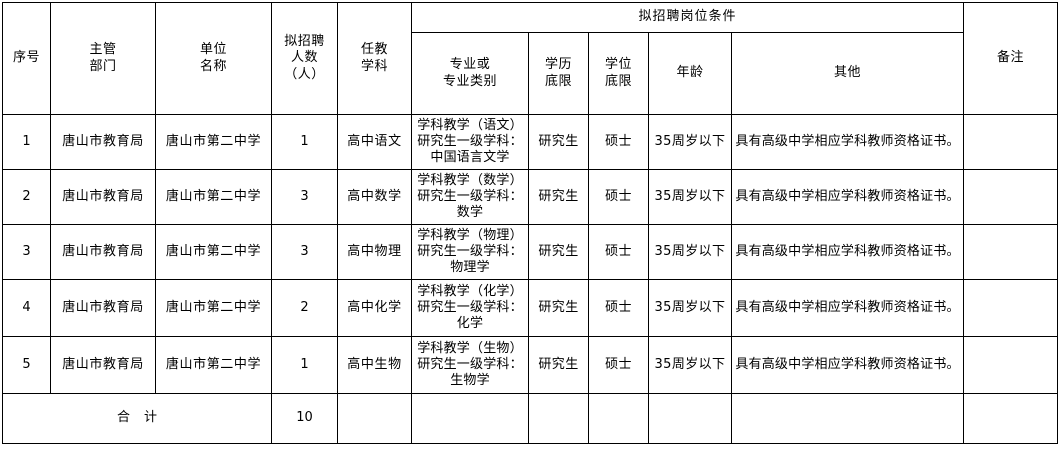 The width and height of the screenshot is (1062, 450). Describe the element at coordinates (558, 73) in the screenshot. I see `column-header-education: 学历 底限` at that location.